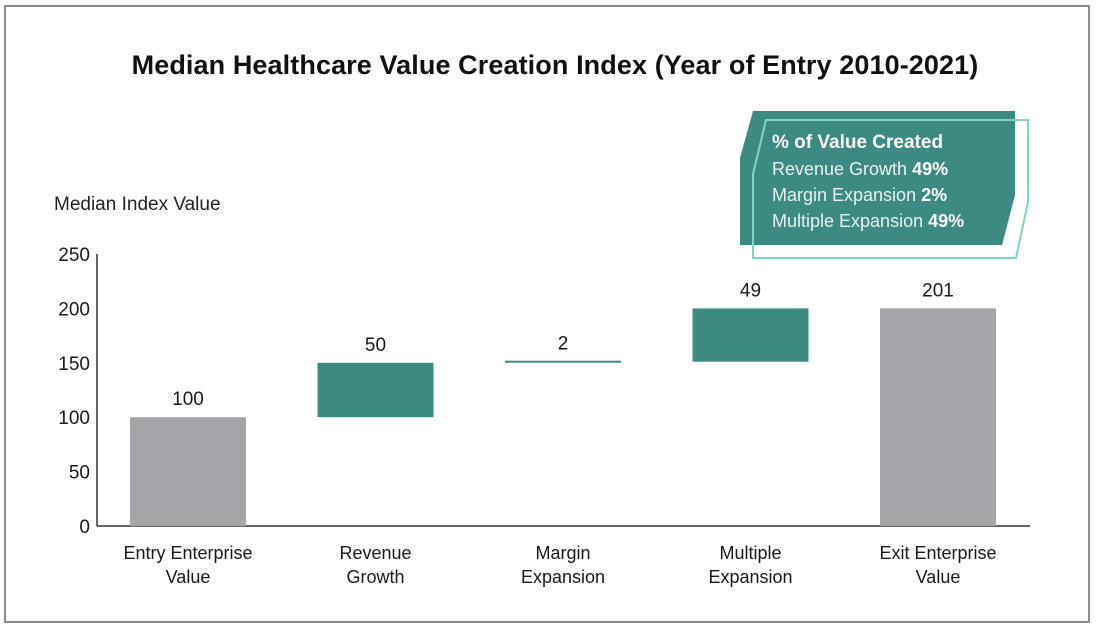 Image resolution: width=1100 pixels, height=630 pixels. I want to click on callout-outline, so click(890, 189).